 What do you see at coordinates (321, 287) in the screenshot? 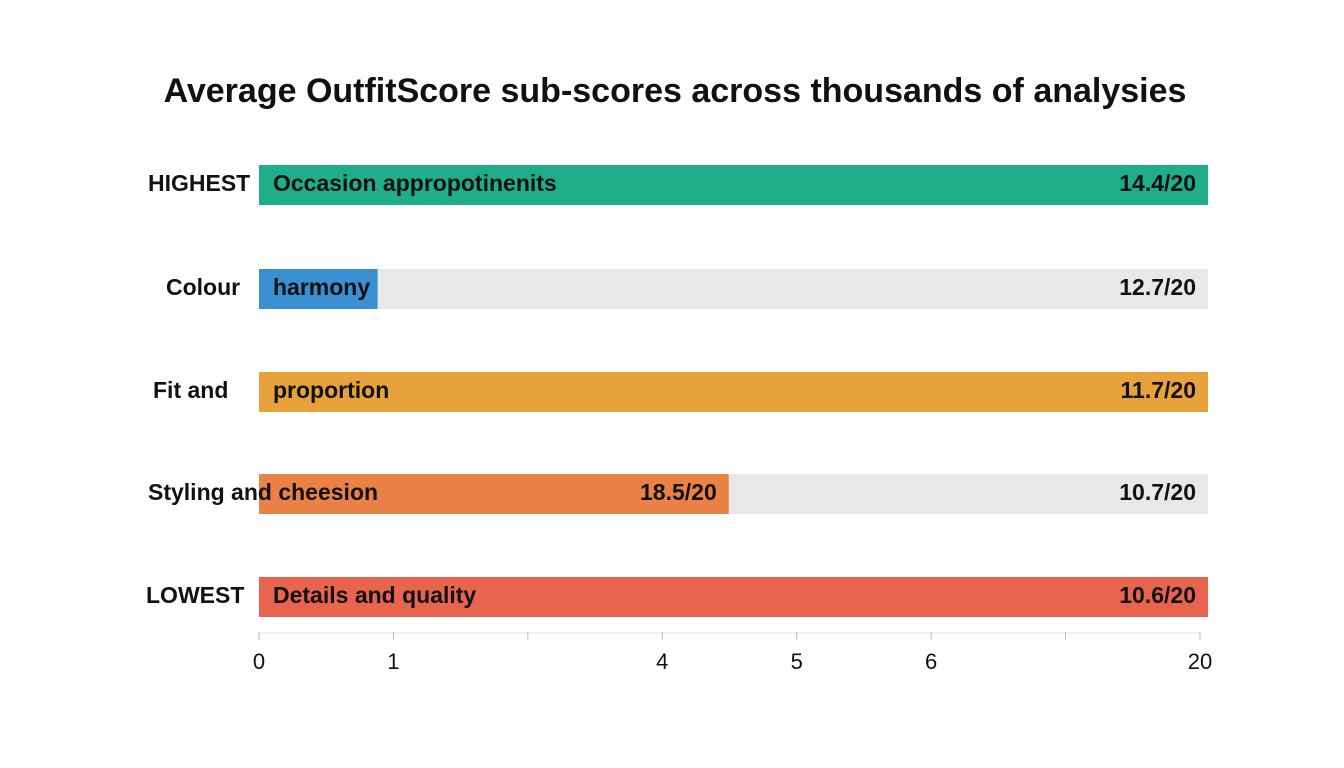
I see `bar-label: harmony` at bounding box center [321, 287].